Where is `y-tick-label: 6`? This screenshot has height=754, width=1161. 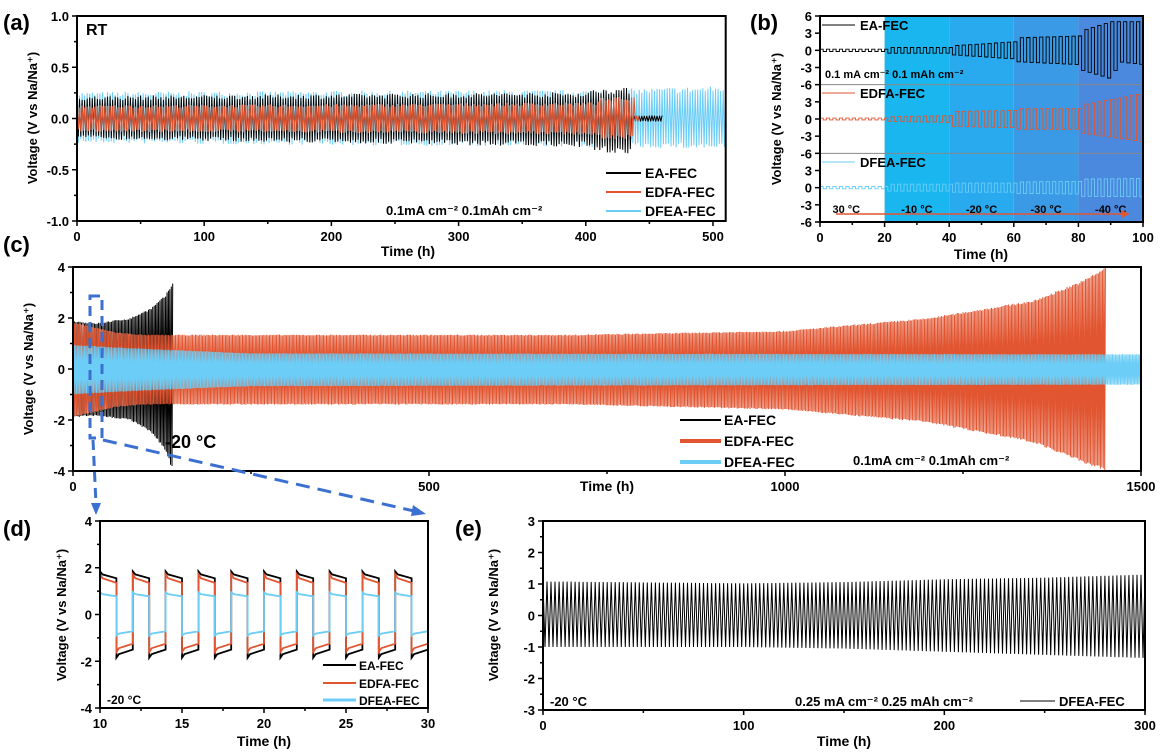
y-tick-label: 6 is located at coordinates (808, 16).